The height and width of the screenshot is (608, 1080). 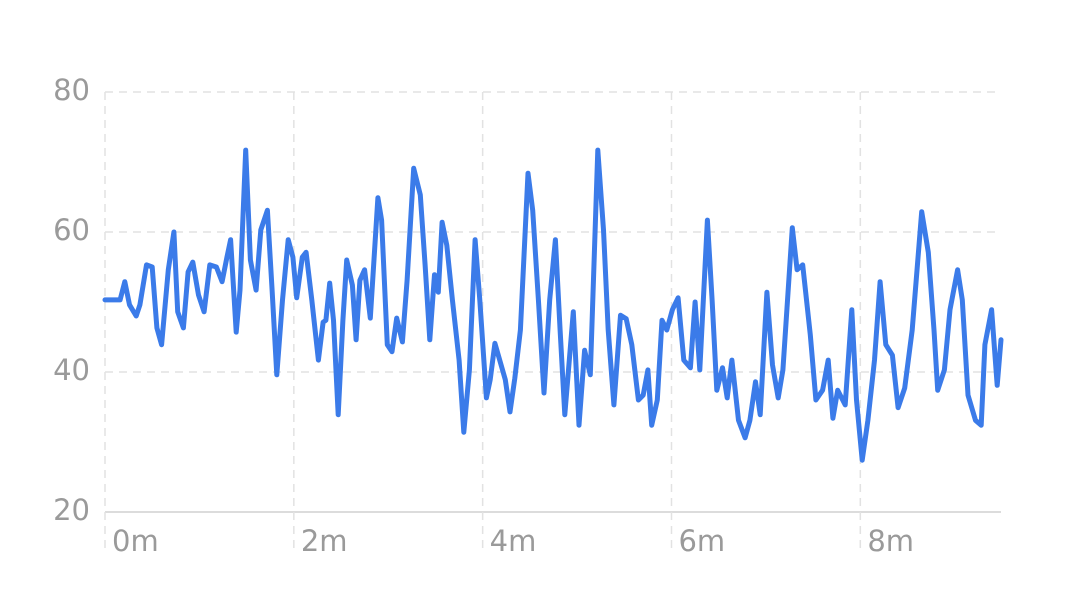 What do you see at coordinates (890, 541) in the screenshot?
I see `x-tick-label: 8m` at bounding box center [890, 541].